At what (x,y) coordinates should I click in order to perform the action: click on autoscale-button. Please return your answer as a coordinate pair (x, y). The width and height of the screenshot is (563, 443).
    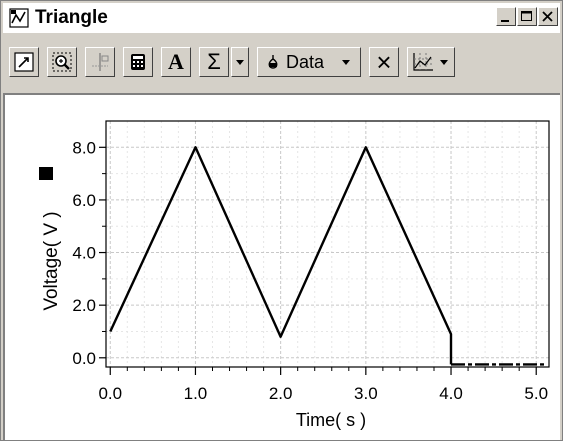
    Looking at the image, I should click on (24, 62).